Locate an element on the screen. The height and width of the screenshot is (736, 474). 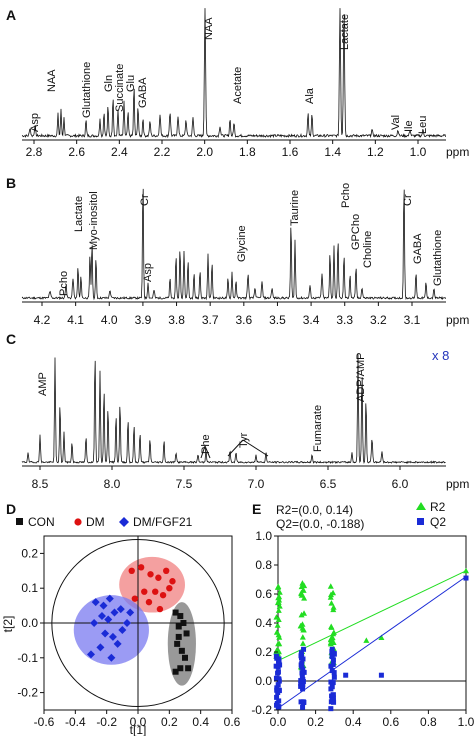
e-ytick-label-4: 0.2 is located at coordinates (263, 652).